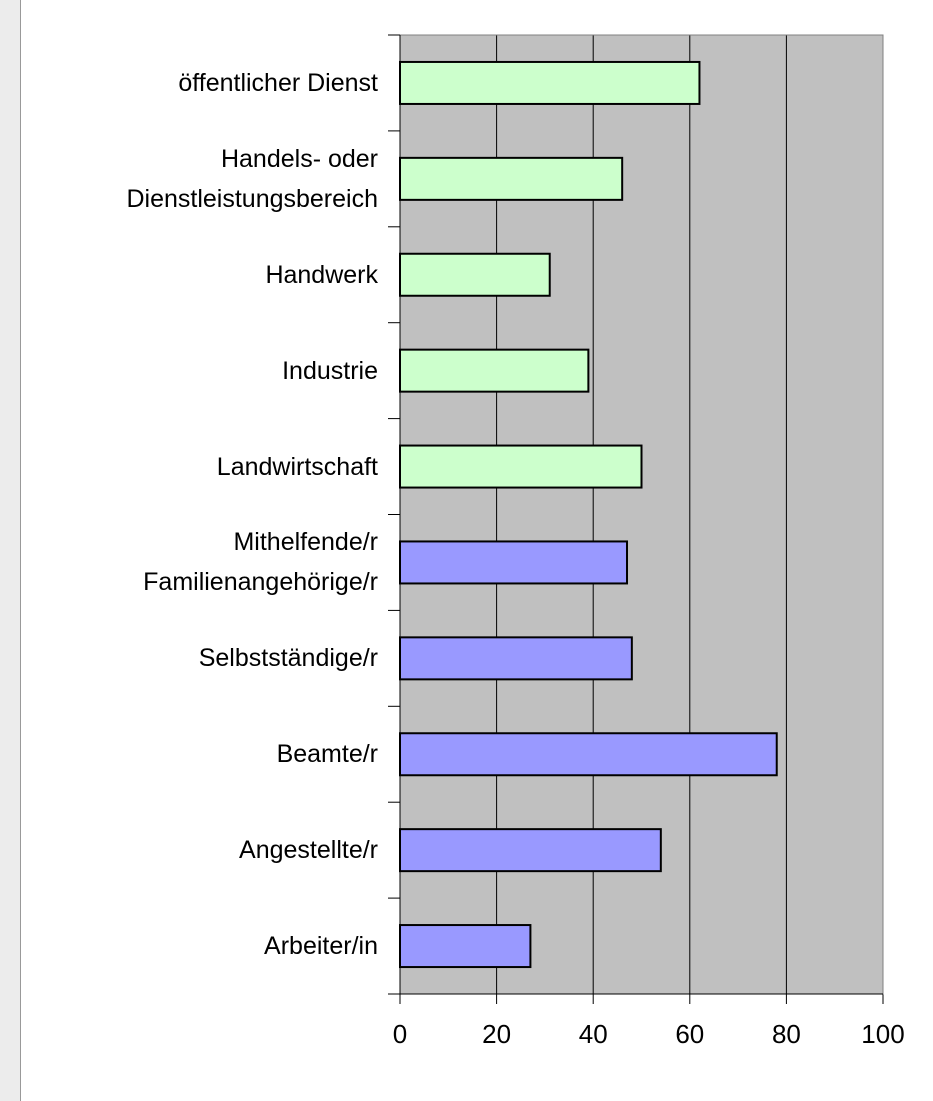 Image resolution: width=933 pixels, height=1101 pixels. I want to click on category-label: Industrie, so click(330, 370).